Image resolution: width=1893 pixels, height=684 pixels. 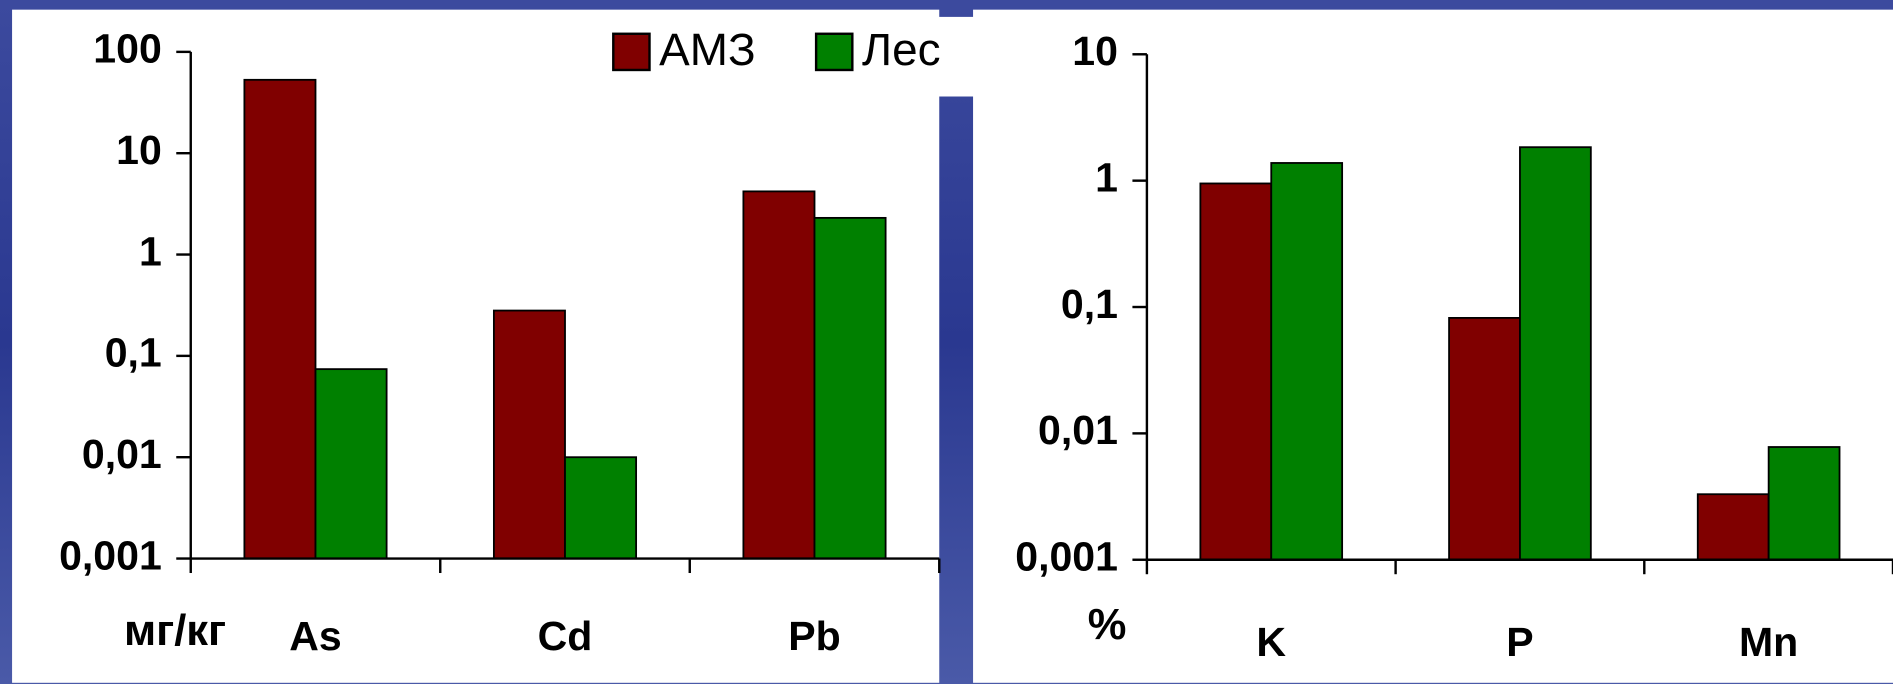 I want to click on y-tick-label: 100, so click(x=127, y=49).